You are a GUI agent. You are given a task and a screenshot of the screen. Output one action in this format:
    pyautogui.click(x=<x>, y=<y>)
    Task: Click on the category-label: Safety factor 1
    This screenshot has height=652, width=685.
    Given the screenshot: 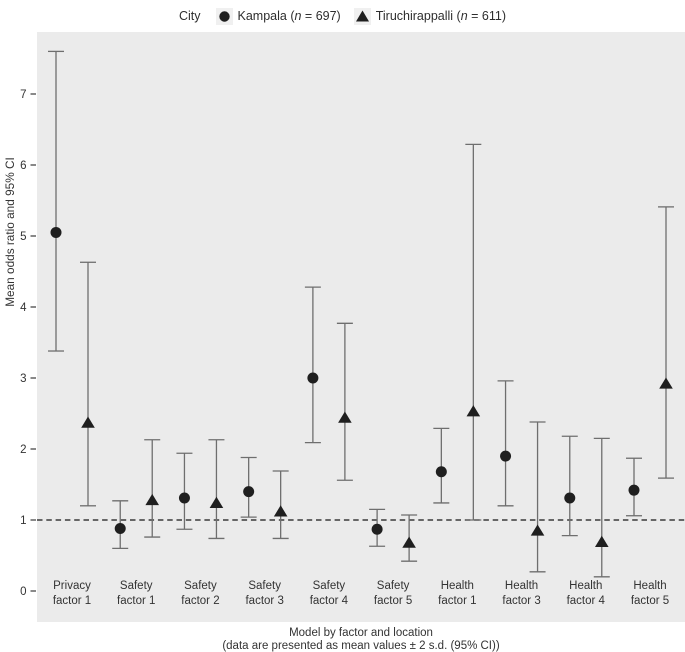 What is the action you would take?
    pyautogui.click(x=136, y=593)
    